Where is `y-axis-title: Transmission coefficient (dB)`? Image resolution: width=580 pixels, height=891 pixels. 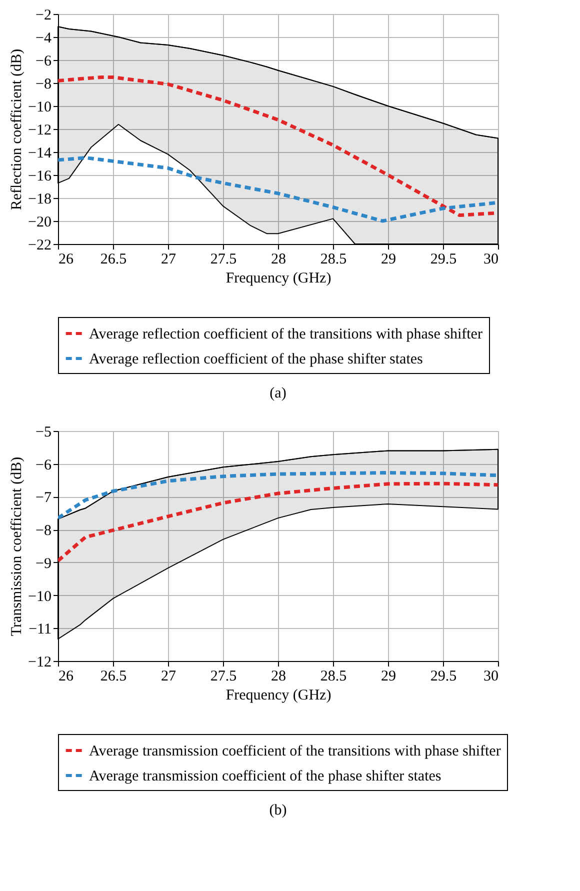 y-axis-title: Transmission coefficient (dB) is located at coordinates (17, 546).